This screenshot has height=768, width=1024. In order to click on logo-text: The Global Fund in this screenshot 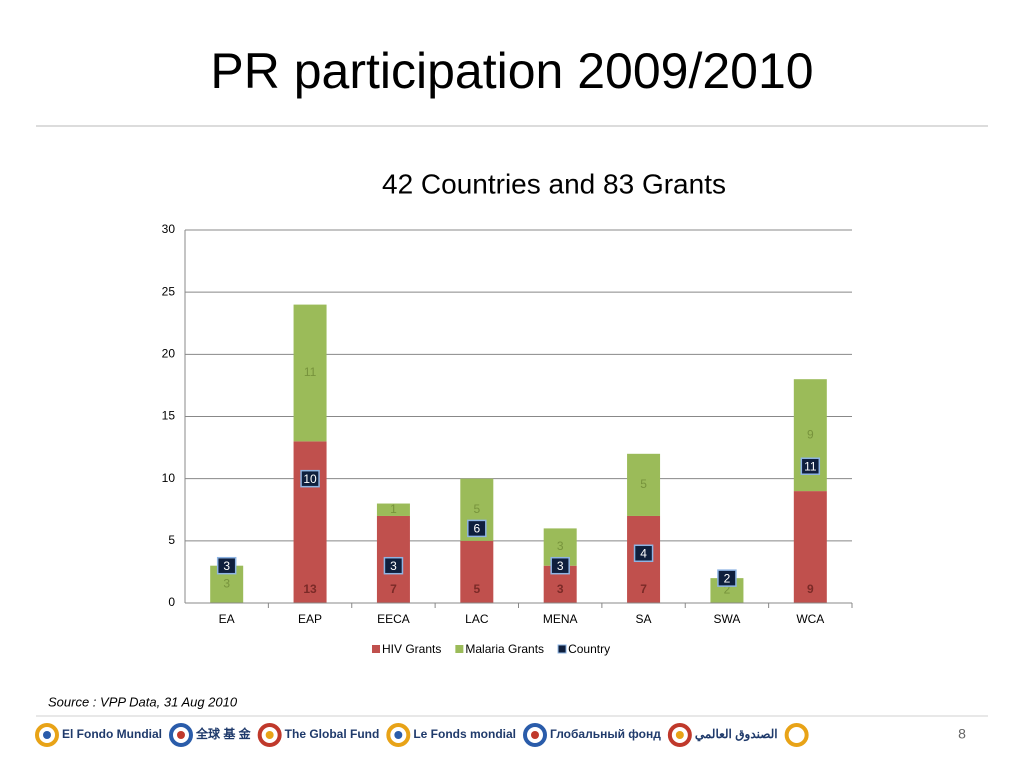, I will do `click(332, 734)`.